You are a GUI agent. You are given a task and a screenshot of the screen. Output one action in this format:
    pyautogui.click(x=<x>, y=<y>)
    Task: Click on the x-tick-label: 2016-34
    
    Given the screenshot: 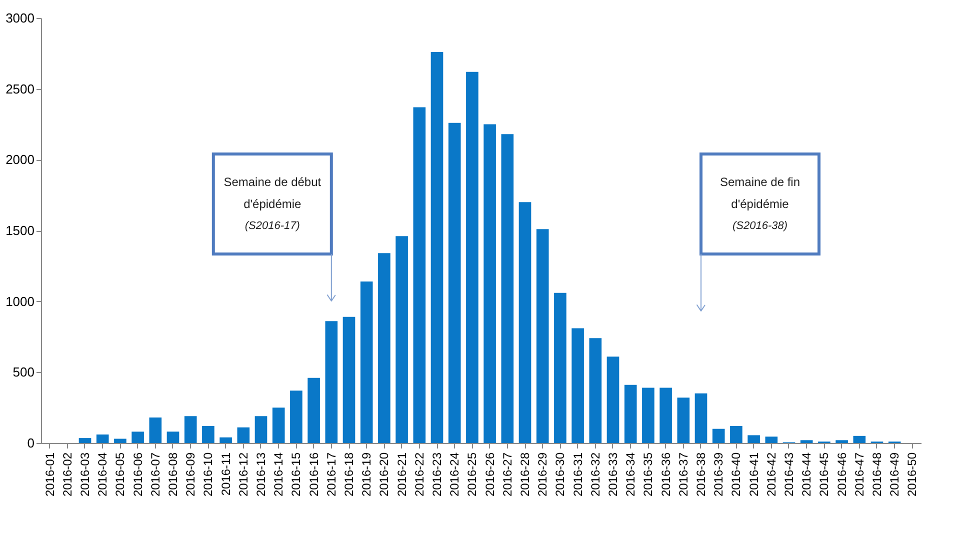 What is the action you would take?
    pyautogui.click(x=631, y=474)
    